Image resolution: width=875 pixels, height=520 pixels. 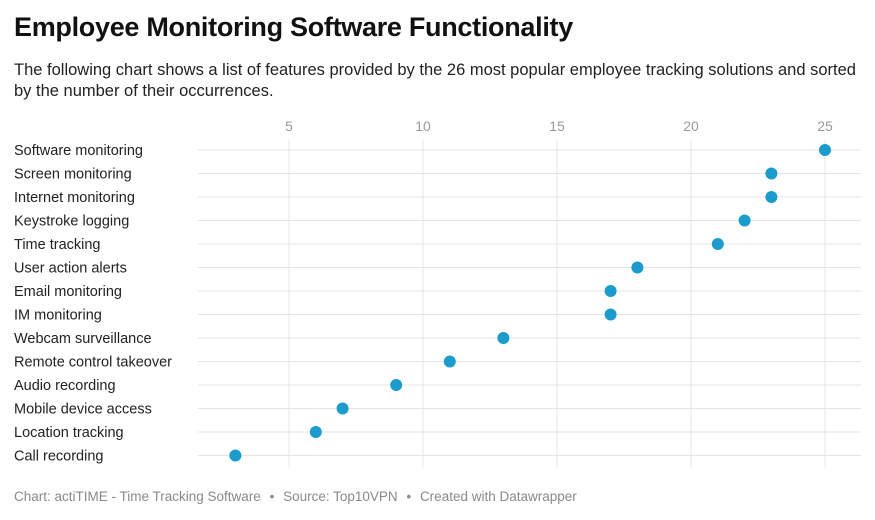 I want to click on category-label: Screen monitoring, so click(x=73, y=175).